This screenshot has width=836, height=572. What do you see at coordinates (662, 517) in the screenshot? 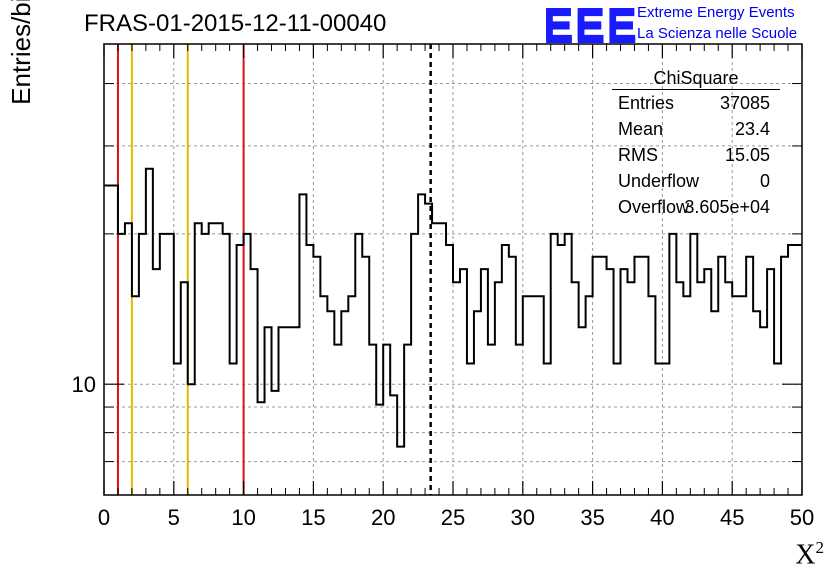
I see `x-tick-label: 40` at bounding box center [662, 517].